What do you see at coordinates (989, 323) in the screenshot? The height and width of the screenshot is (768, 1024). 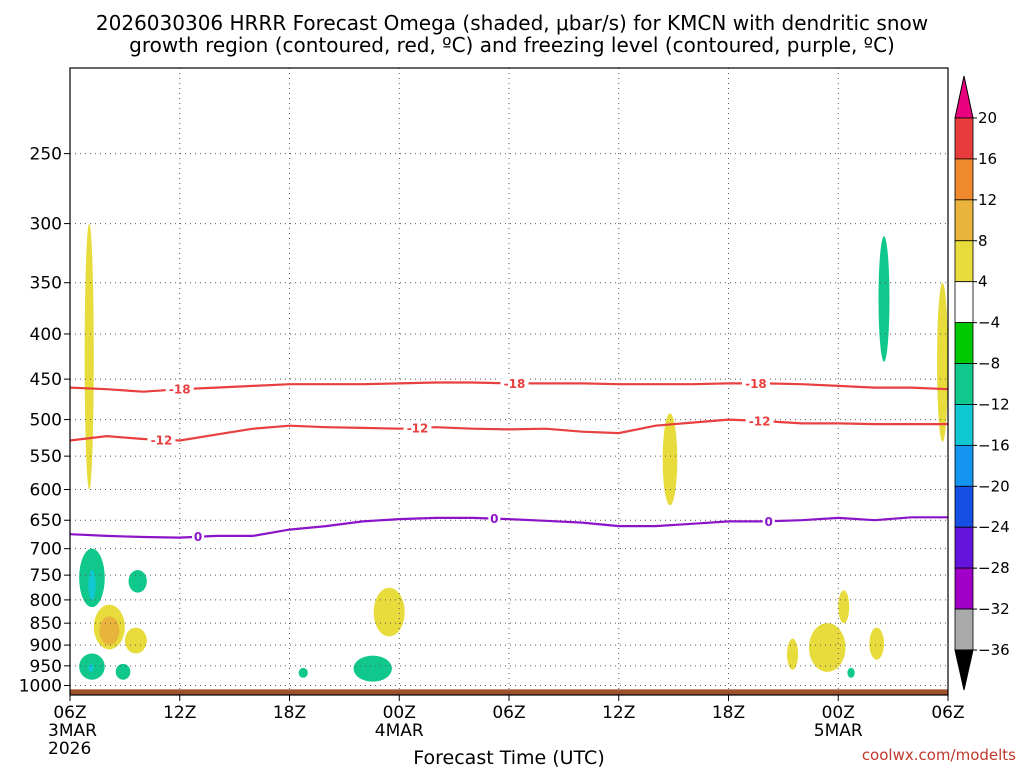 I see `colorbar-label-5: −4` at bounding box center [989, 323].